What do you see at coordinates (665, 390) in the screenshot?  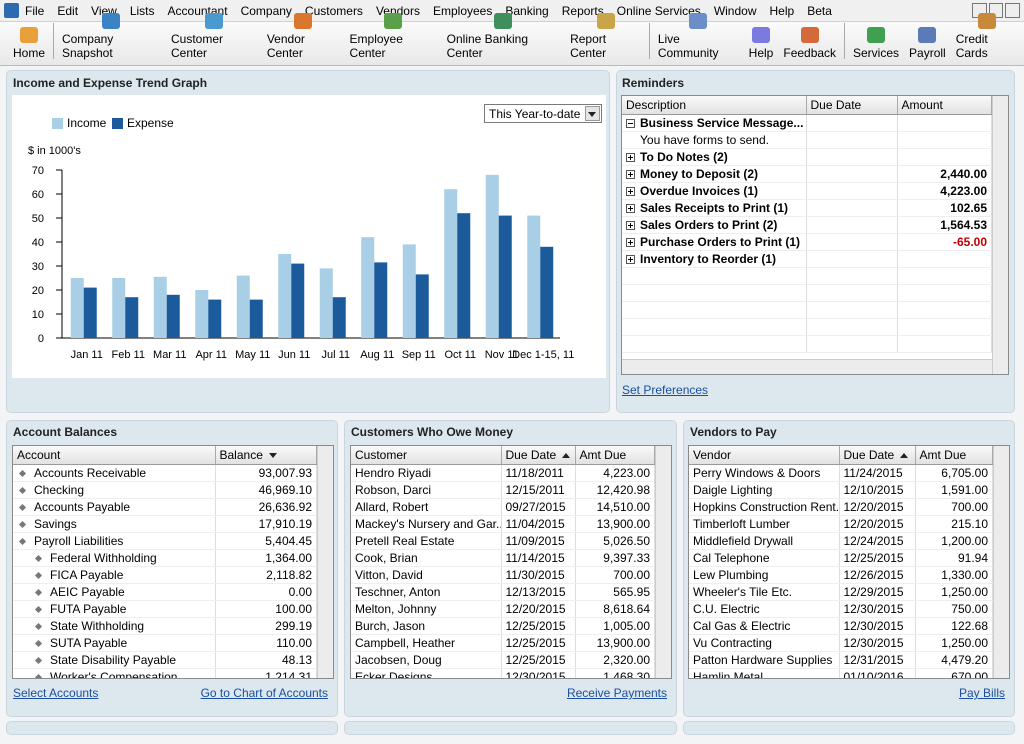 I see `link: Set Preferences` at bounding box center [665, 390].